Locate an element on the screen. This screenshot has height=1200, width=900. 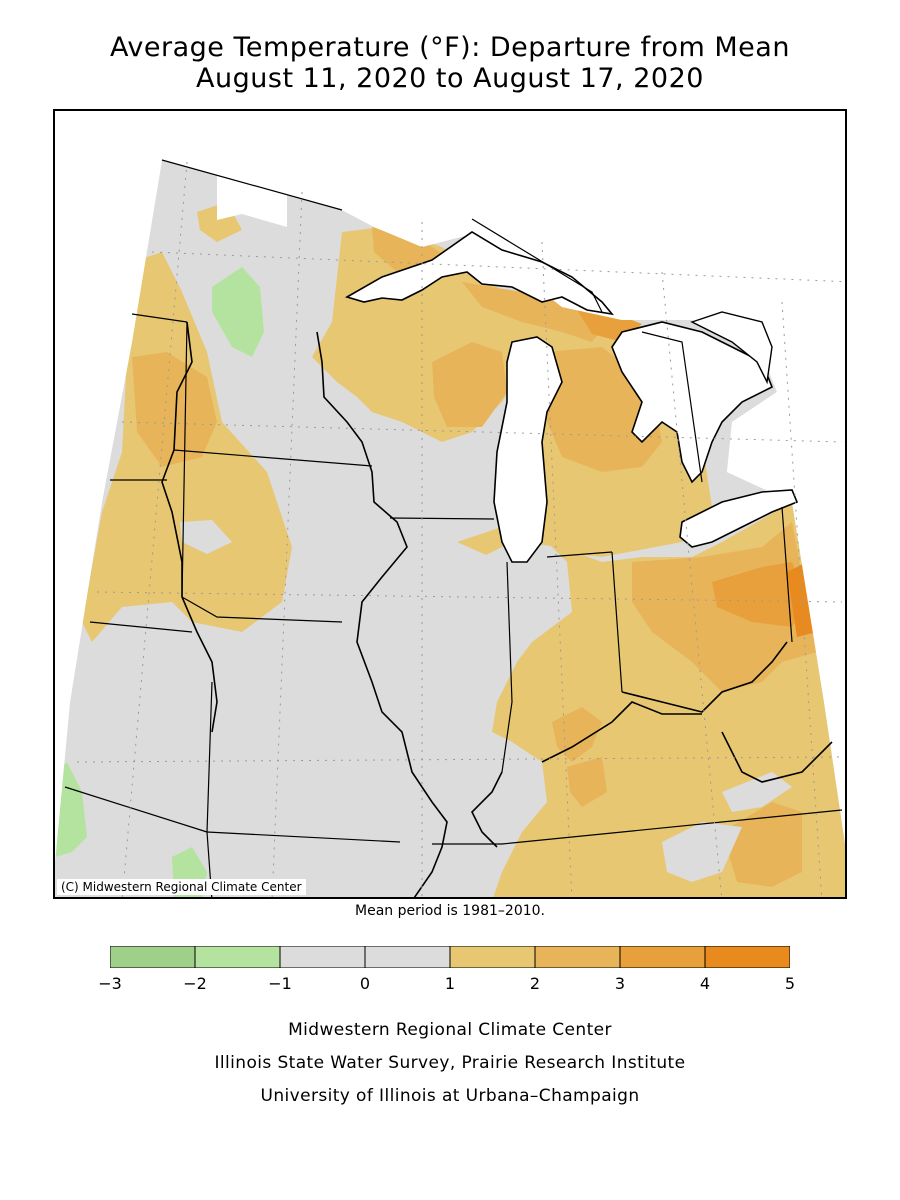
legend-tick-label: 0 is located at coordinates (365, 983).